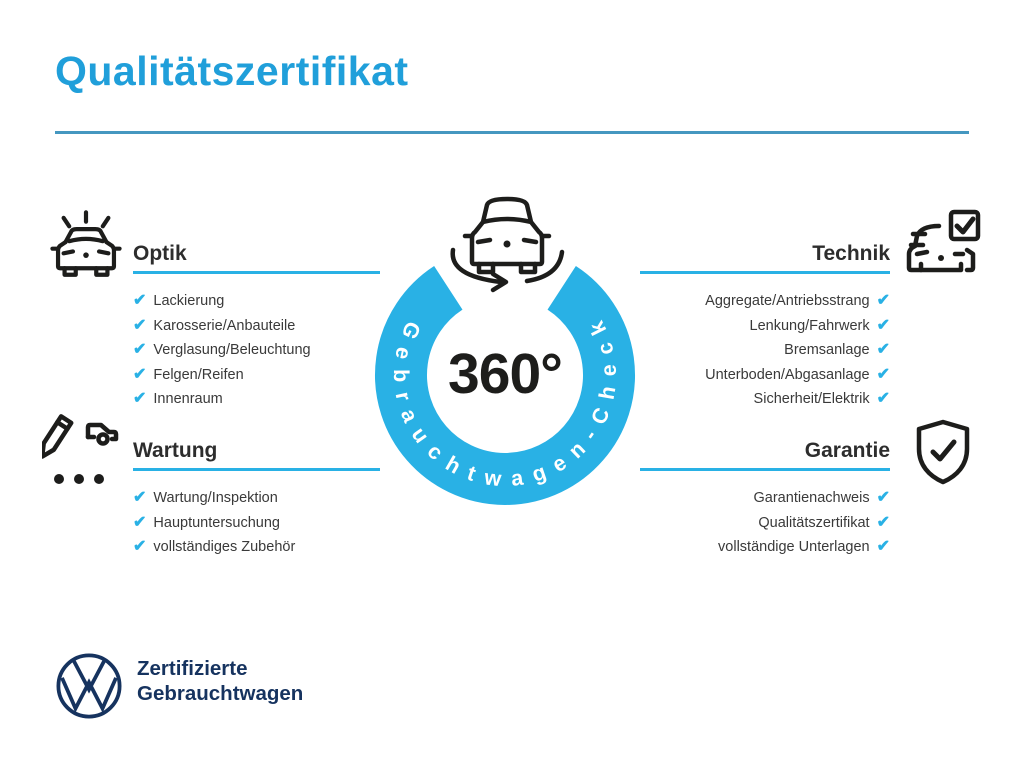  Describe the element at coordinates (224, 547) in the screenshot. I see `checklist-item-label: vollständiges Zubehör` at that location.